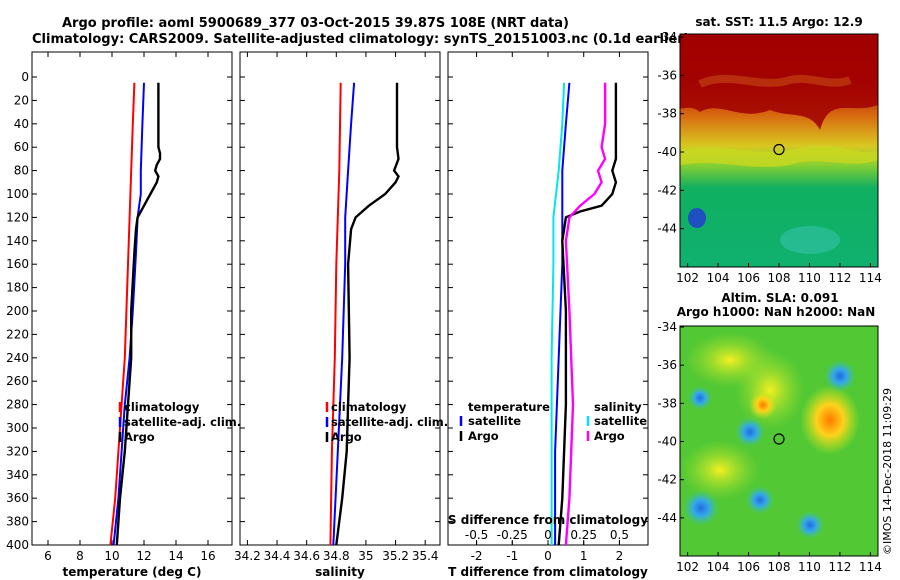  Describe the element at coordinates (887, 471) in the screenshot. I see `imos-watermark: ©IMOS 14-Dec-2018 11:09:29` at that location.